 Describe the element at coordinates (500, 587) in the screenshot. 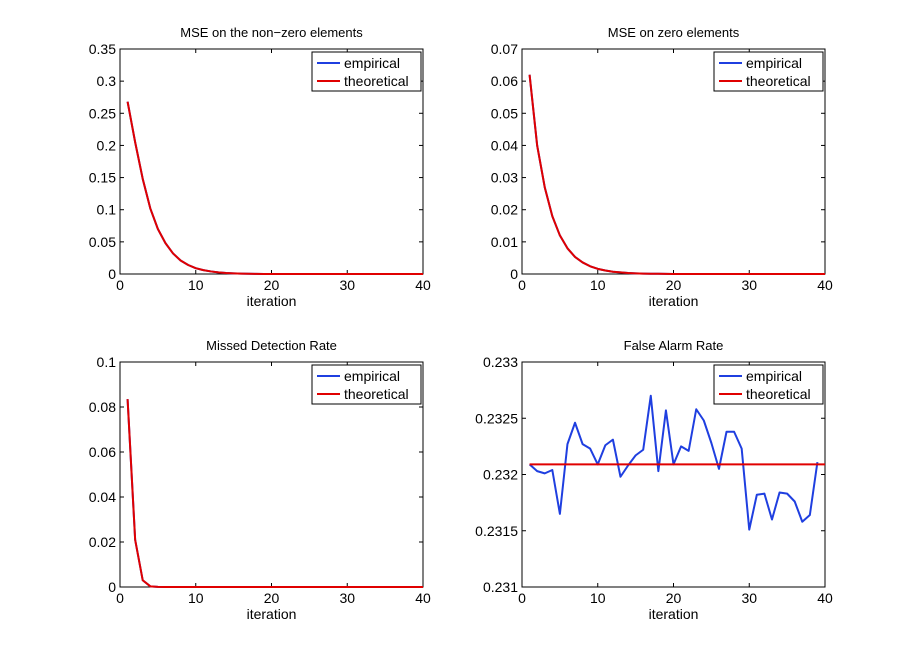

I see `y-tick-label: 0.231` at that location.